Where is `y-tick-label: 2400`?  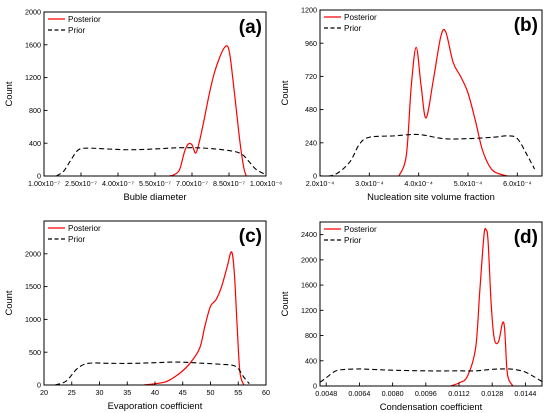
y-tick-label: 2400 is located at coordinates (309, 234).